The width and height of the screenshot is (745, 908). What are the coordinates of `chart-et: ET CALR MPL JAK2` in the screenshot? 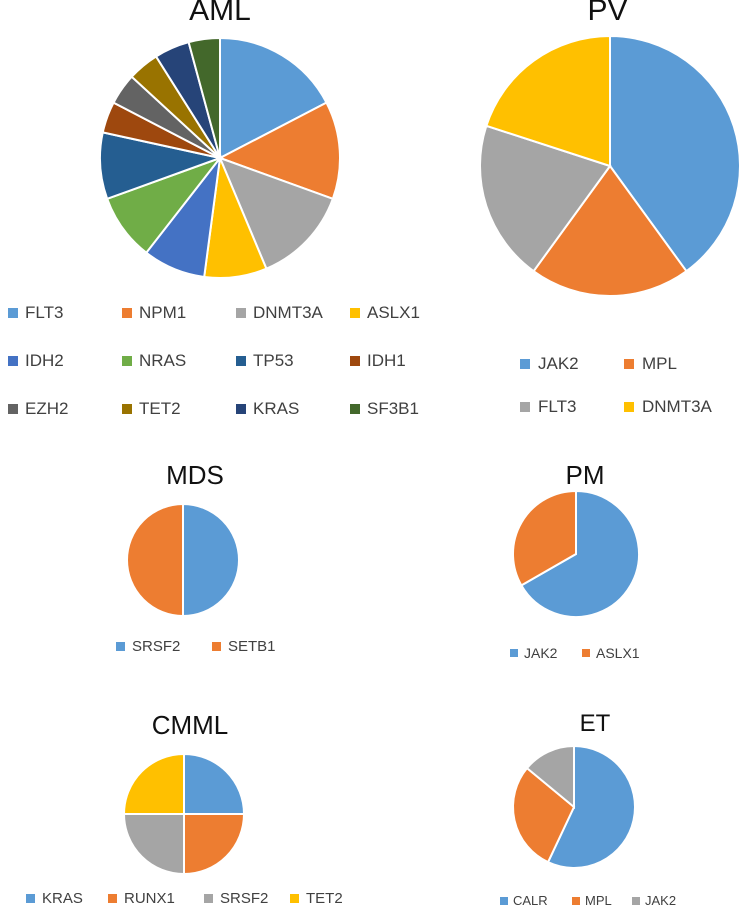 It's located at (600, 809).